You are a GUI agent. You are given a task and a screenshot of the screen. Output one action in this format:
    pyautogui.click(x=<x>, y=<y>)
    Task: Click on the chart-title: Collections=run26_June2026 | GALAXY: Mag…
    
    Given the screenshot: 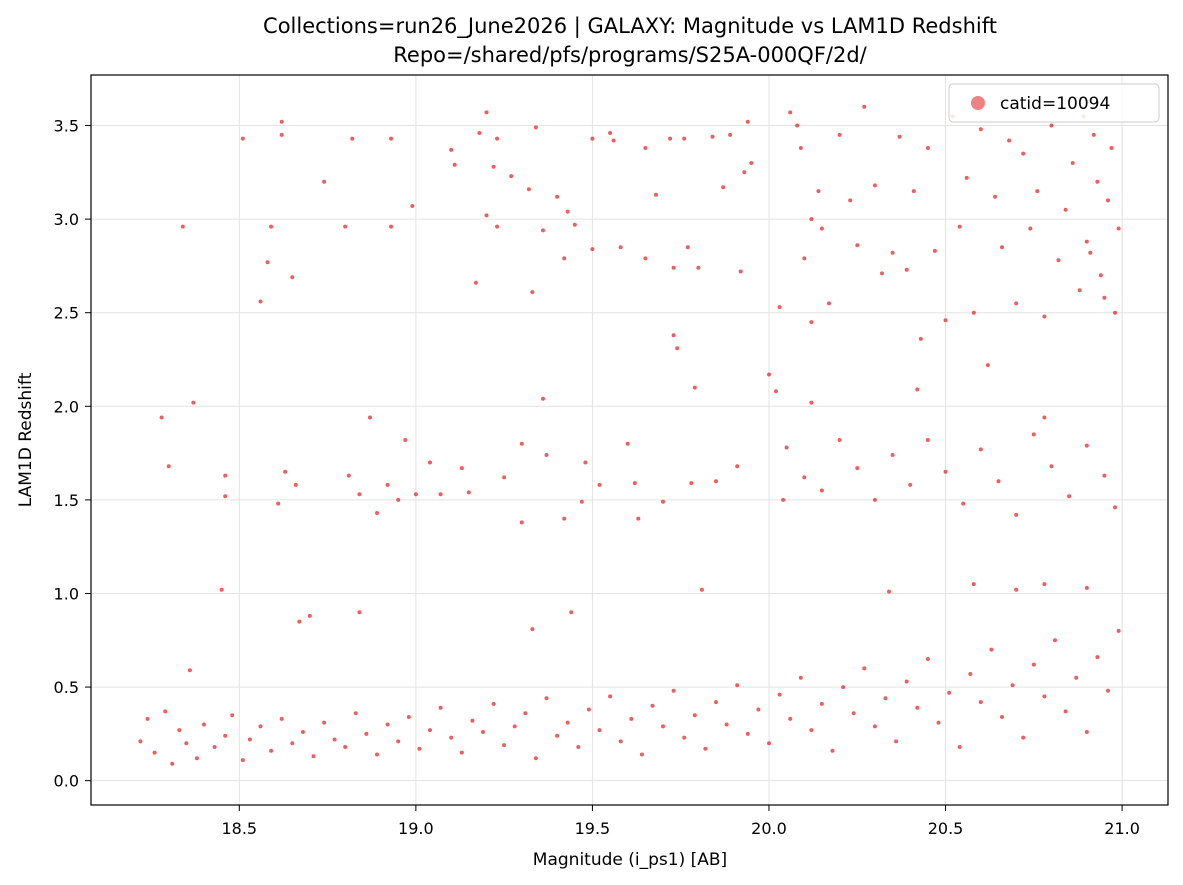 What is the action you would take?
    pyautogui.click(x=630, y=26)
    